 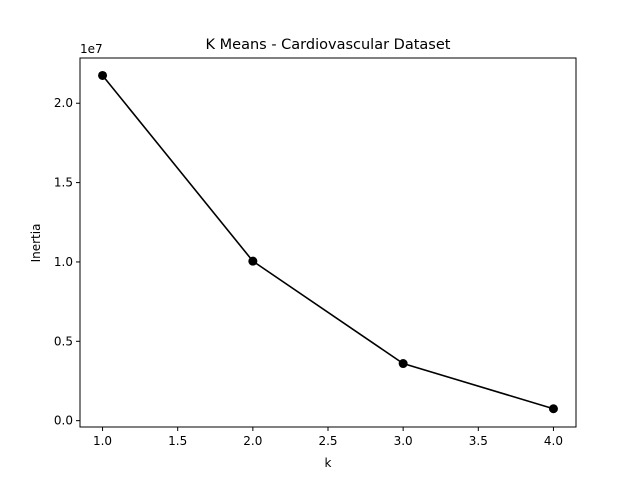 What do you see at coordinates (36, 243) in the screenshot?
I see `y-axis-label: Inertia` at bounding box center [36, 243].